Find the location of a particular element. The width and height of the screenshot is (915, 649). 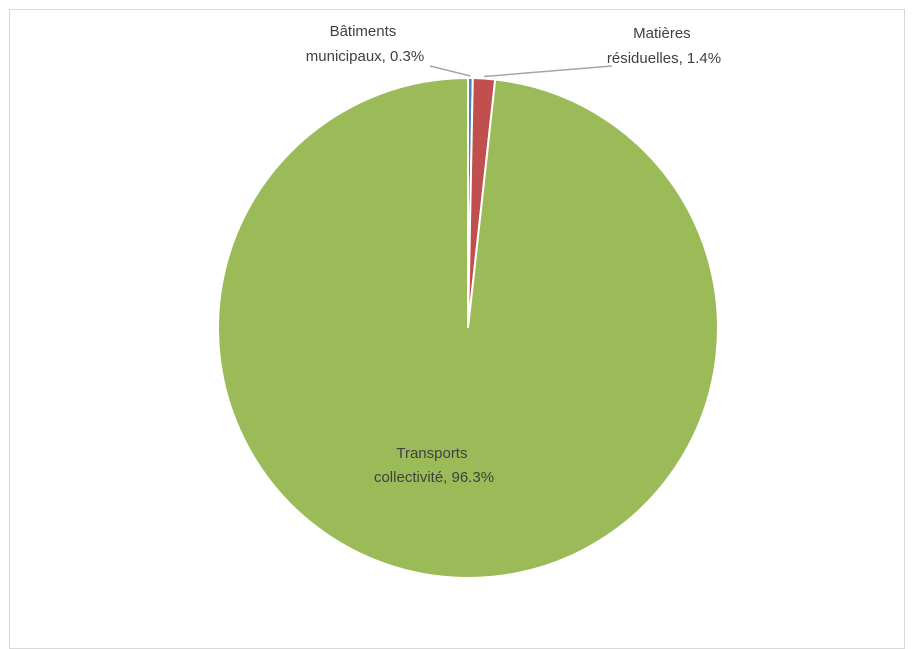

slice-label-batiments-line2: municipaux, 0.3% is located at coordinates (365, 56).